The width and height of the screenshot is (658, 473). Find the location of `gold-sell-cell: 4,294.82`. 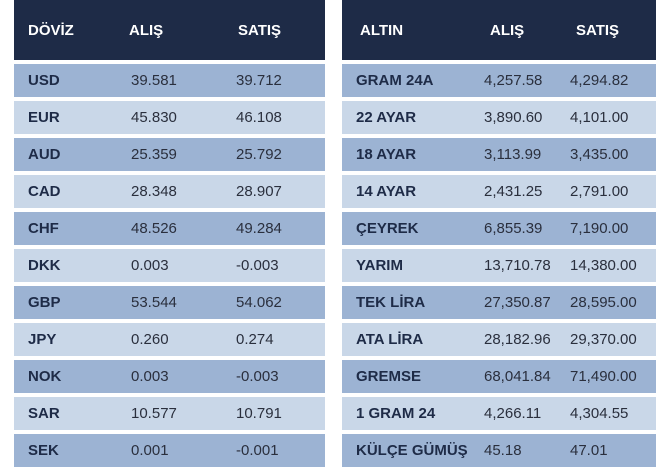

gold-sell-cell: 4,294.82 is located at coordinates (611, 80).